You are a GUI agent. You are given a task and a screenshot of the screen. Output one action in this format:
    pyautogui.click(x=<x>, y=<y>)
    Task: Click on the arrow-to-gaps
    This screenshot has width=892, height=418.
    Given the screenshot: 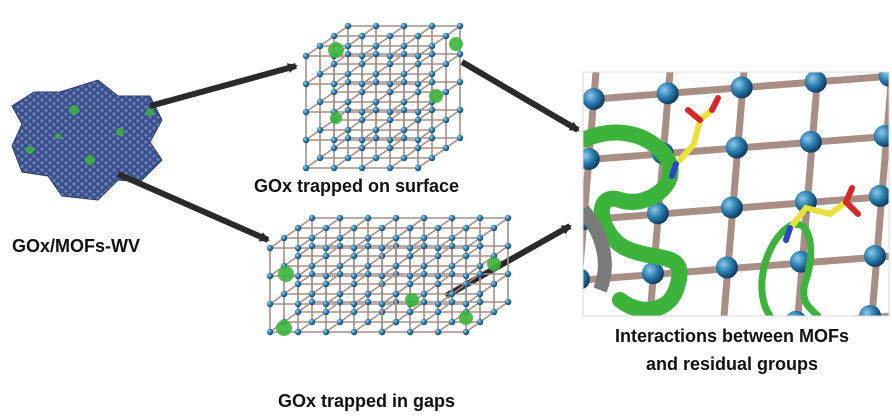 What is the action you would take?
    pyautogui.click(x=193, y=207)
    